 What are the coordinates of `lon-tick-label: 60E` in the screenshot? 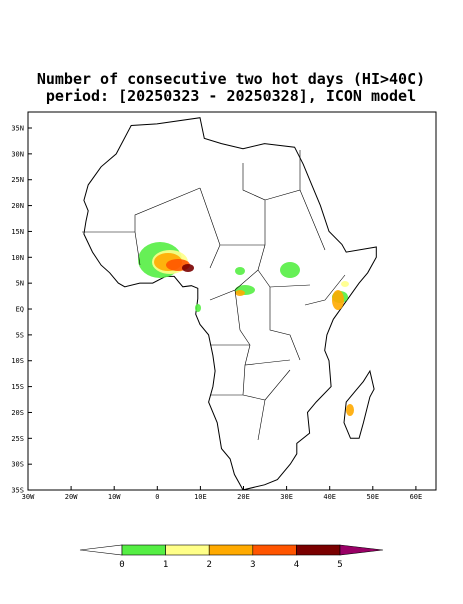 It's located at (416, 497).